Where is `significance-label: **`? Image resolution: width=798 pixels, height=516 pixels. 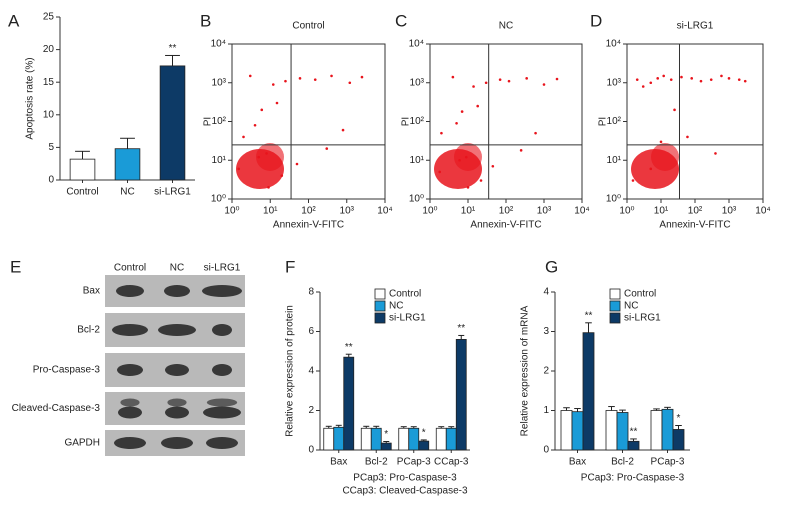 significance-label: ** is located at coordinates (349, 347).